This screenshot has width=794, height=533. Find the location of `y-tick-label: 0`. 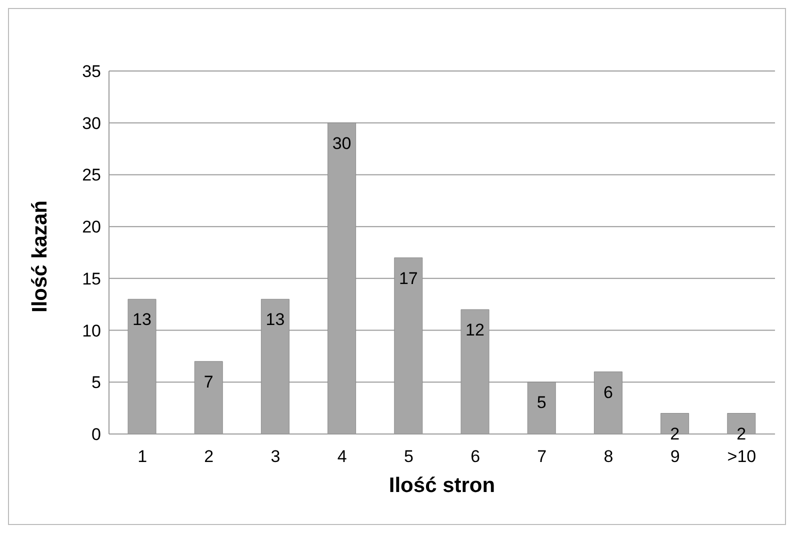

y-tick-label: 0 is located at coordinates (96, 434).